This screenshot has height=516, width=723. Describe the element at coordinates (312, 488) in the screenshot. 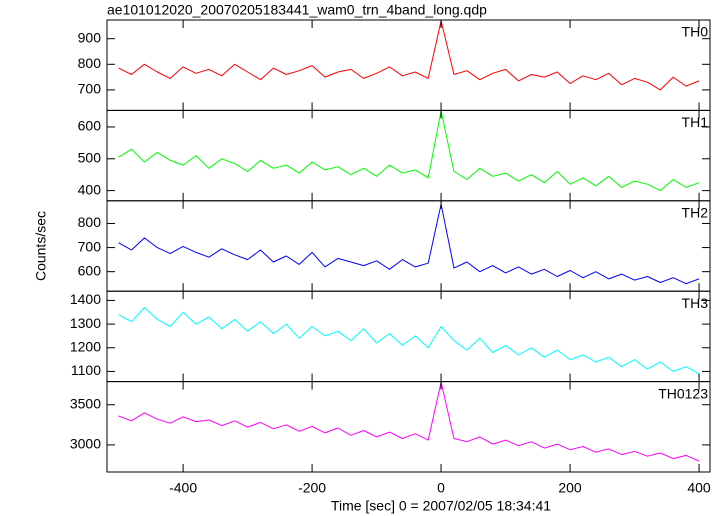

I see `x-tick-label: -200` at that location.